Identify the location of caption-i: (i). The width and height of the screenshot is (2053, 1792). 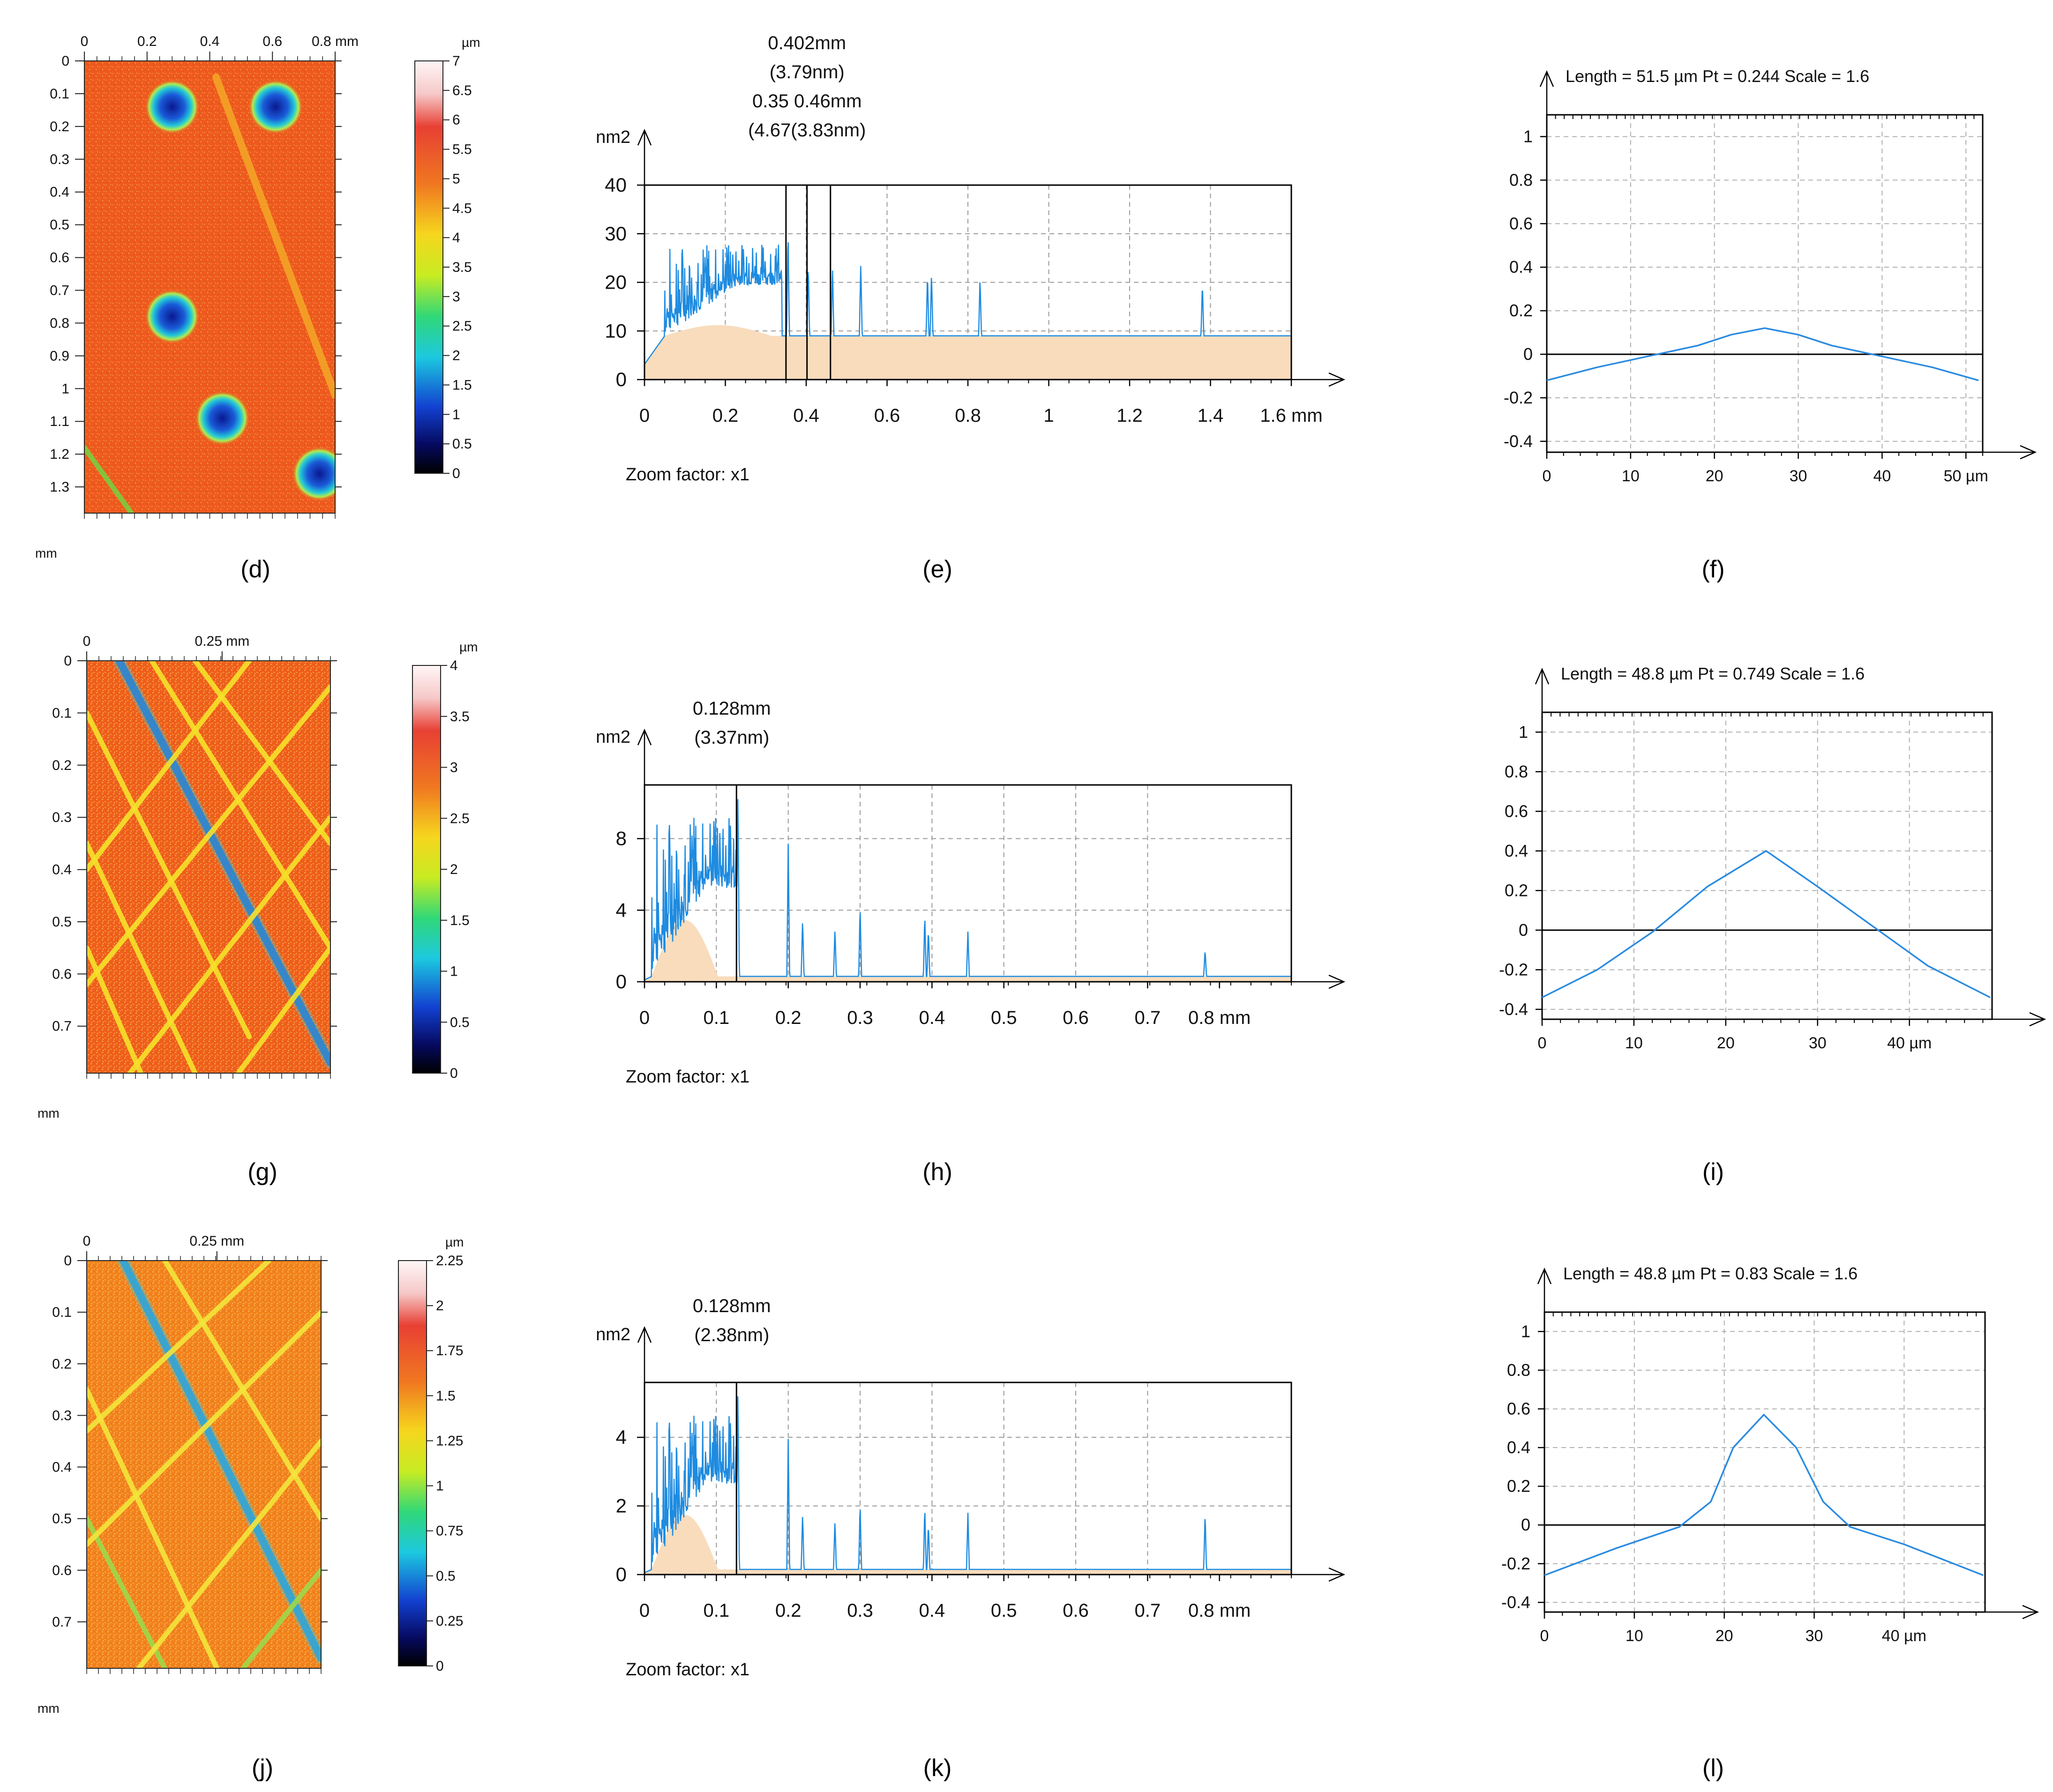
(1713, 1172).